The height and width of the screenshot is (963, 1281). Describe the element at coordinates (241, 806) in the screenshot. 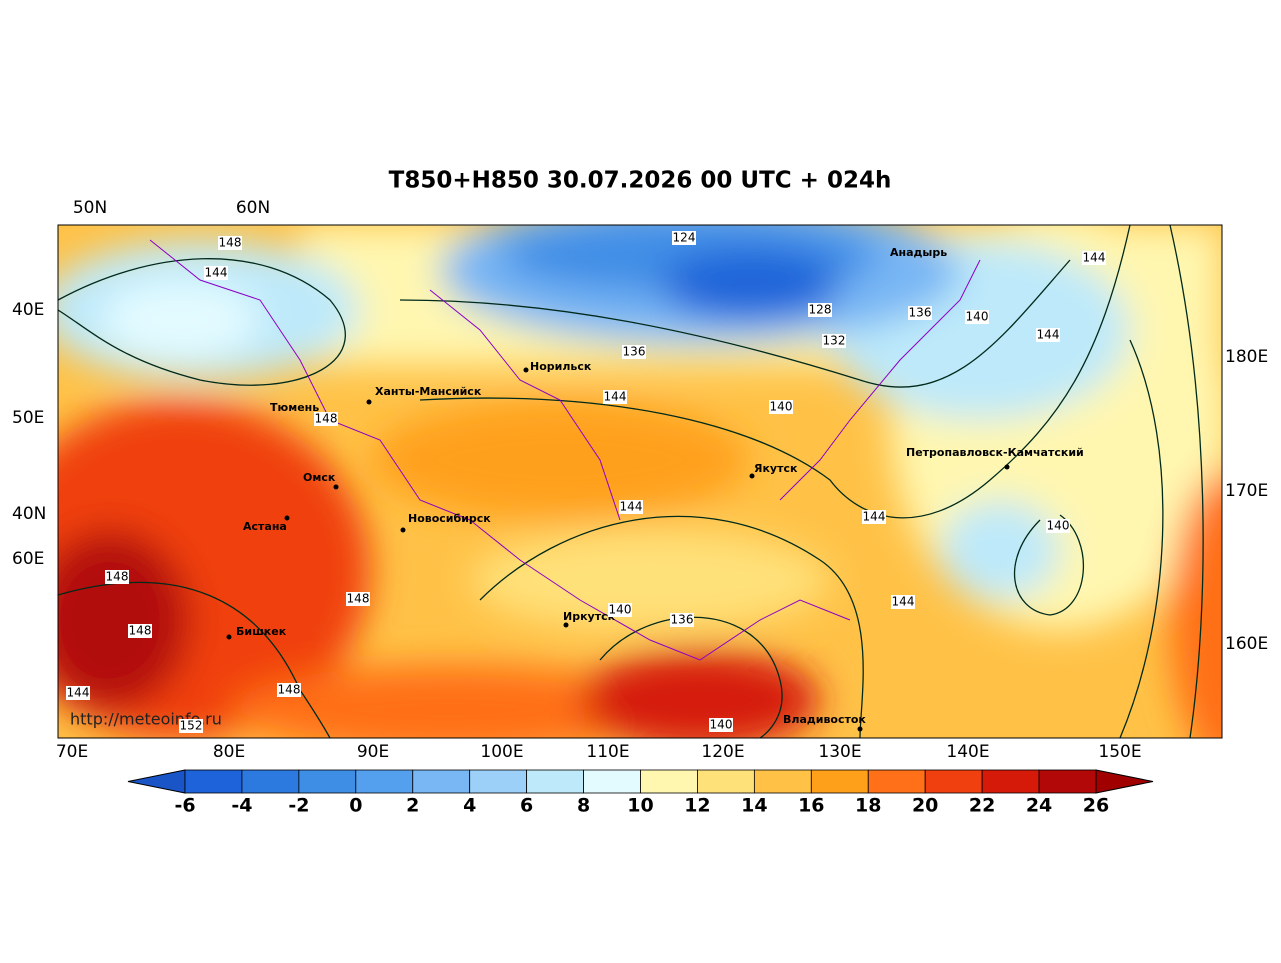

I see `colorbar-tick-label: -4` at that location.